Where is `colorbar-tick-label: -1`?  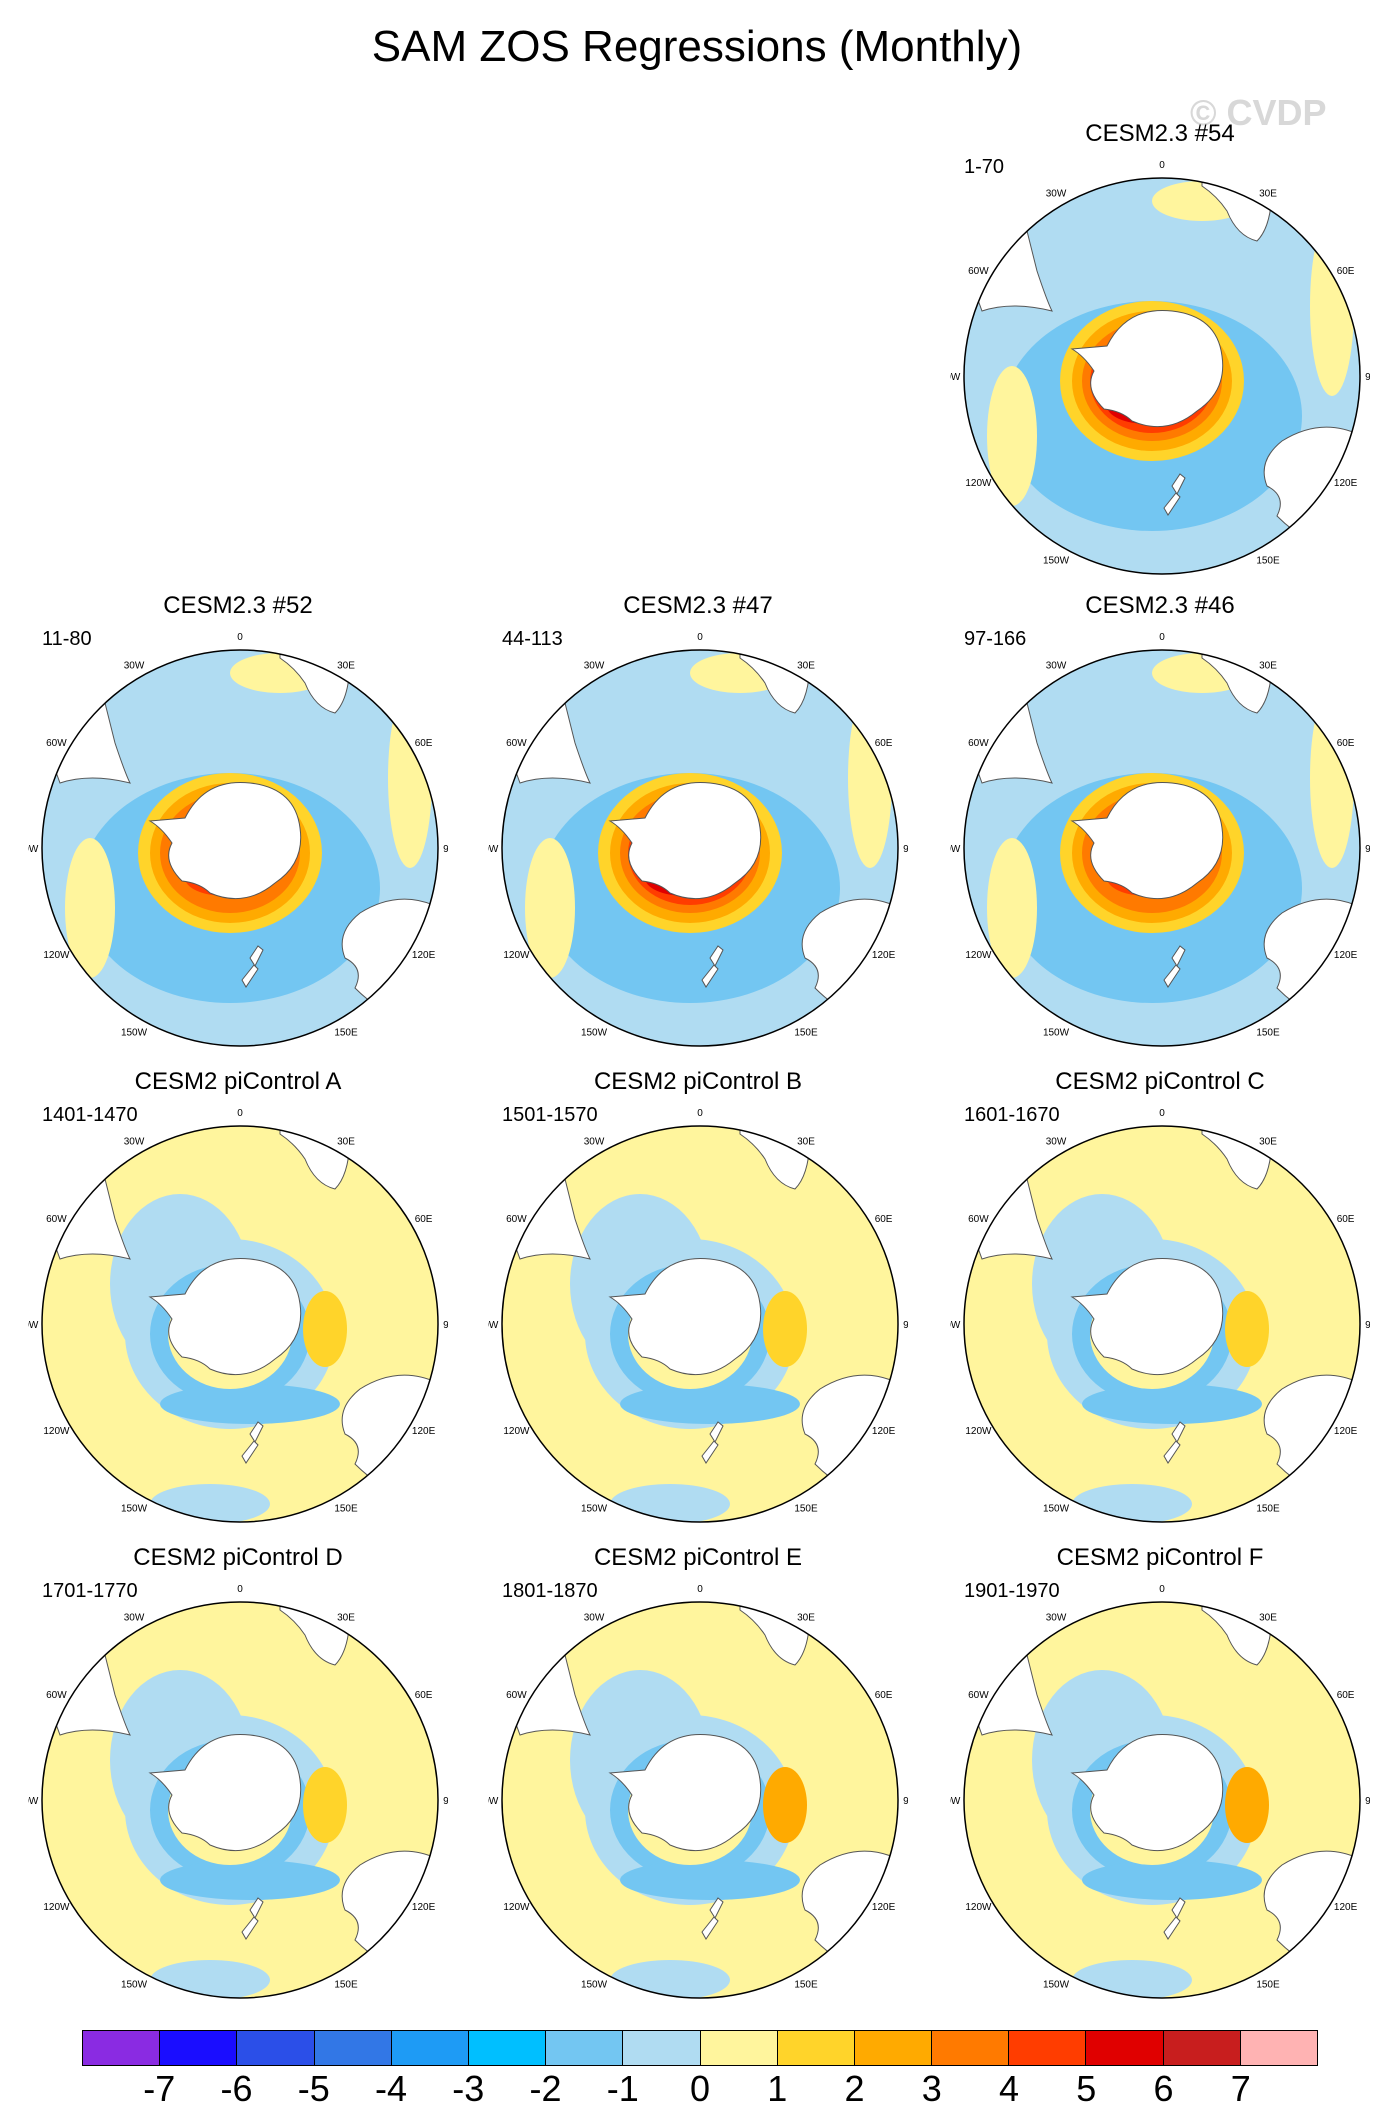
colorbar-tick-label: -1 is located at coordinates (622, 2088).